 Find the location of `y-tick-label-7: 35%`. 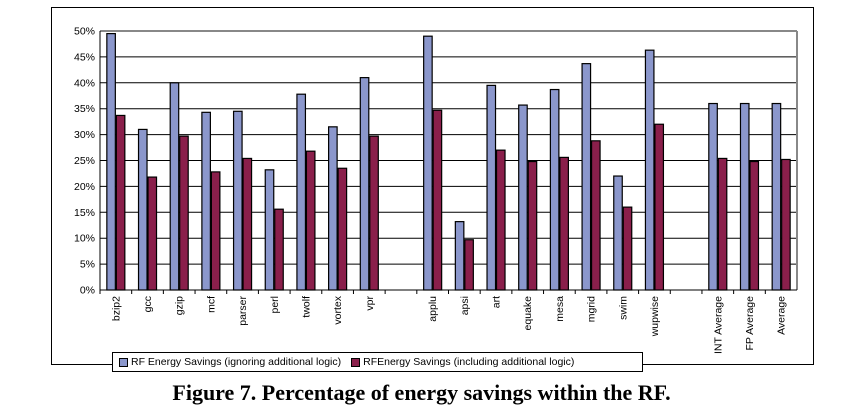

y-tick-label-7: 35% is located at coordinates (84, 109).